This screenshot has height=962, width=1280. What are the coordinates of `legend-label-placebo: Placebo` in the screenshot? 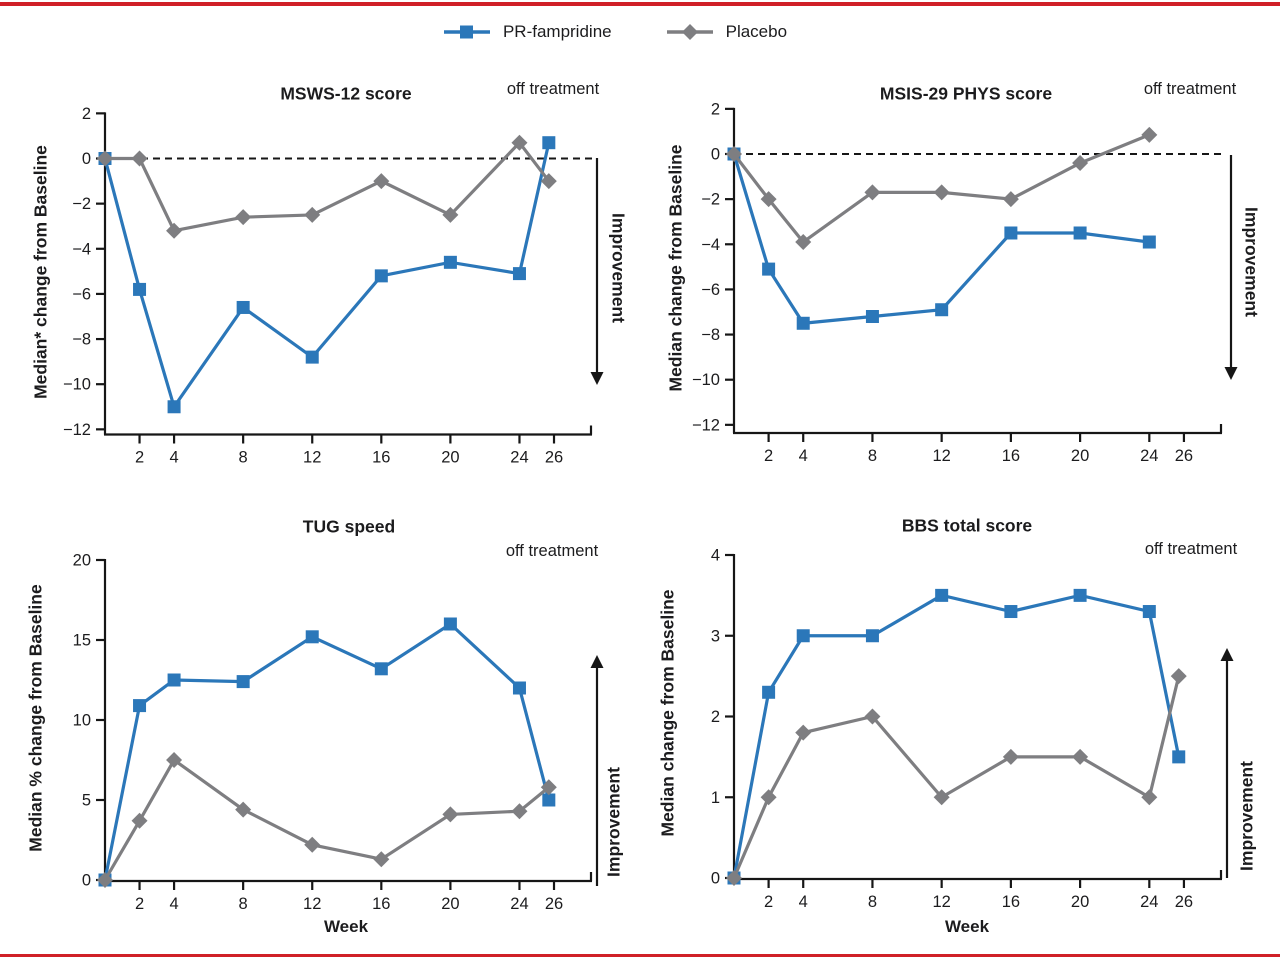 It's located at (756, 31).